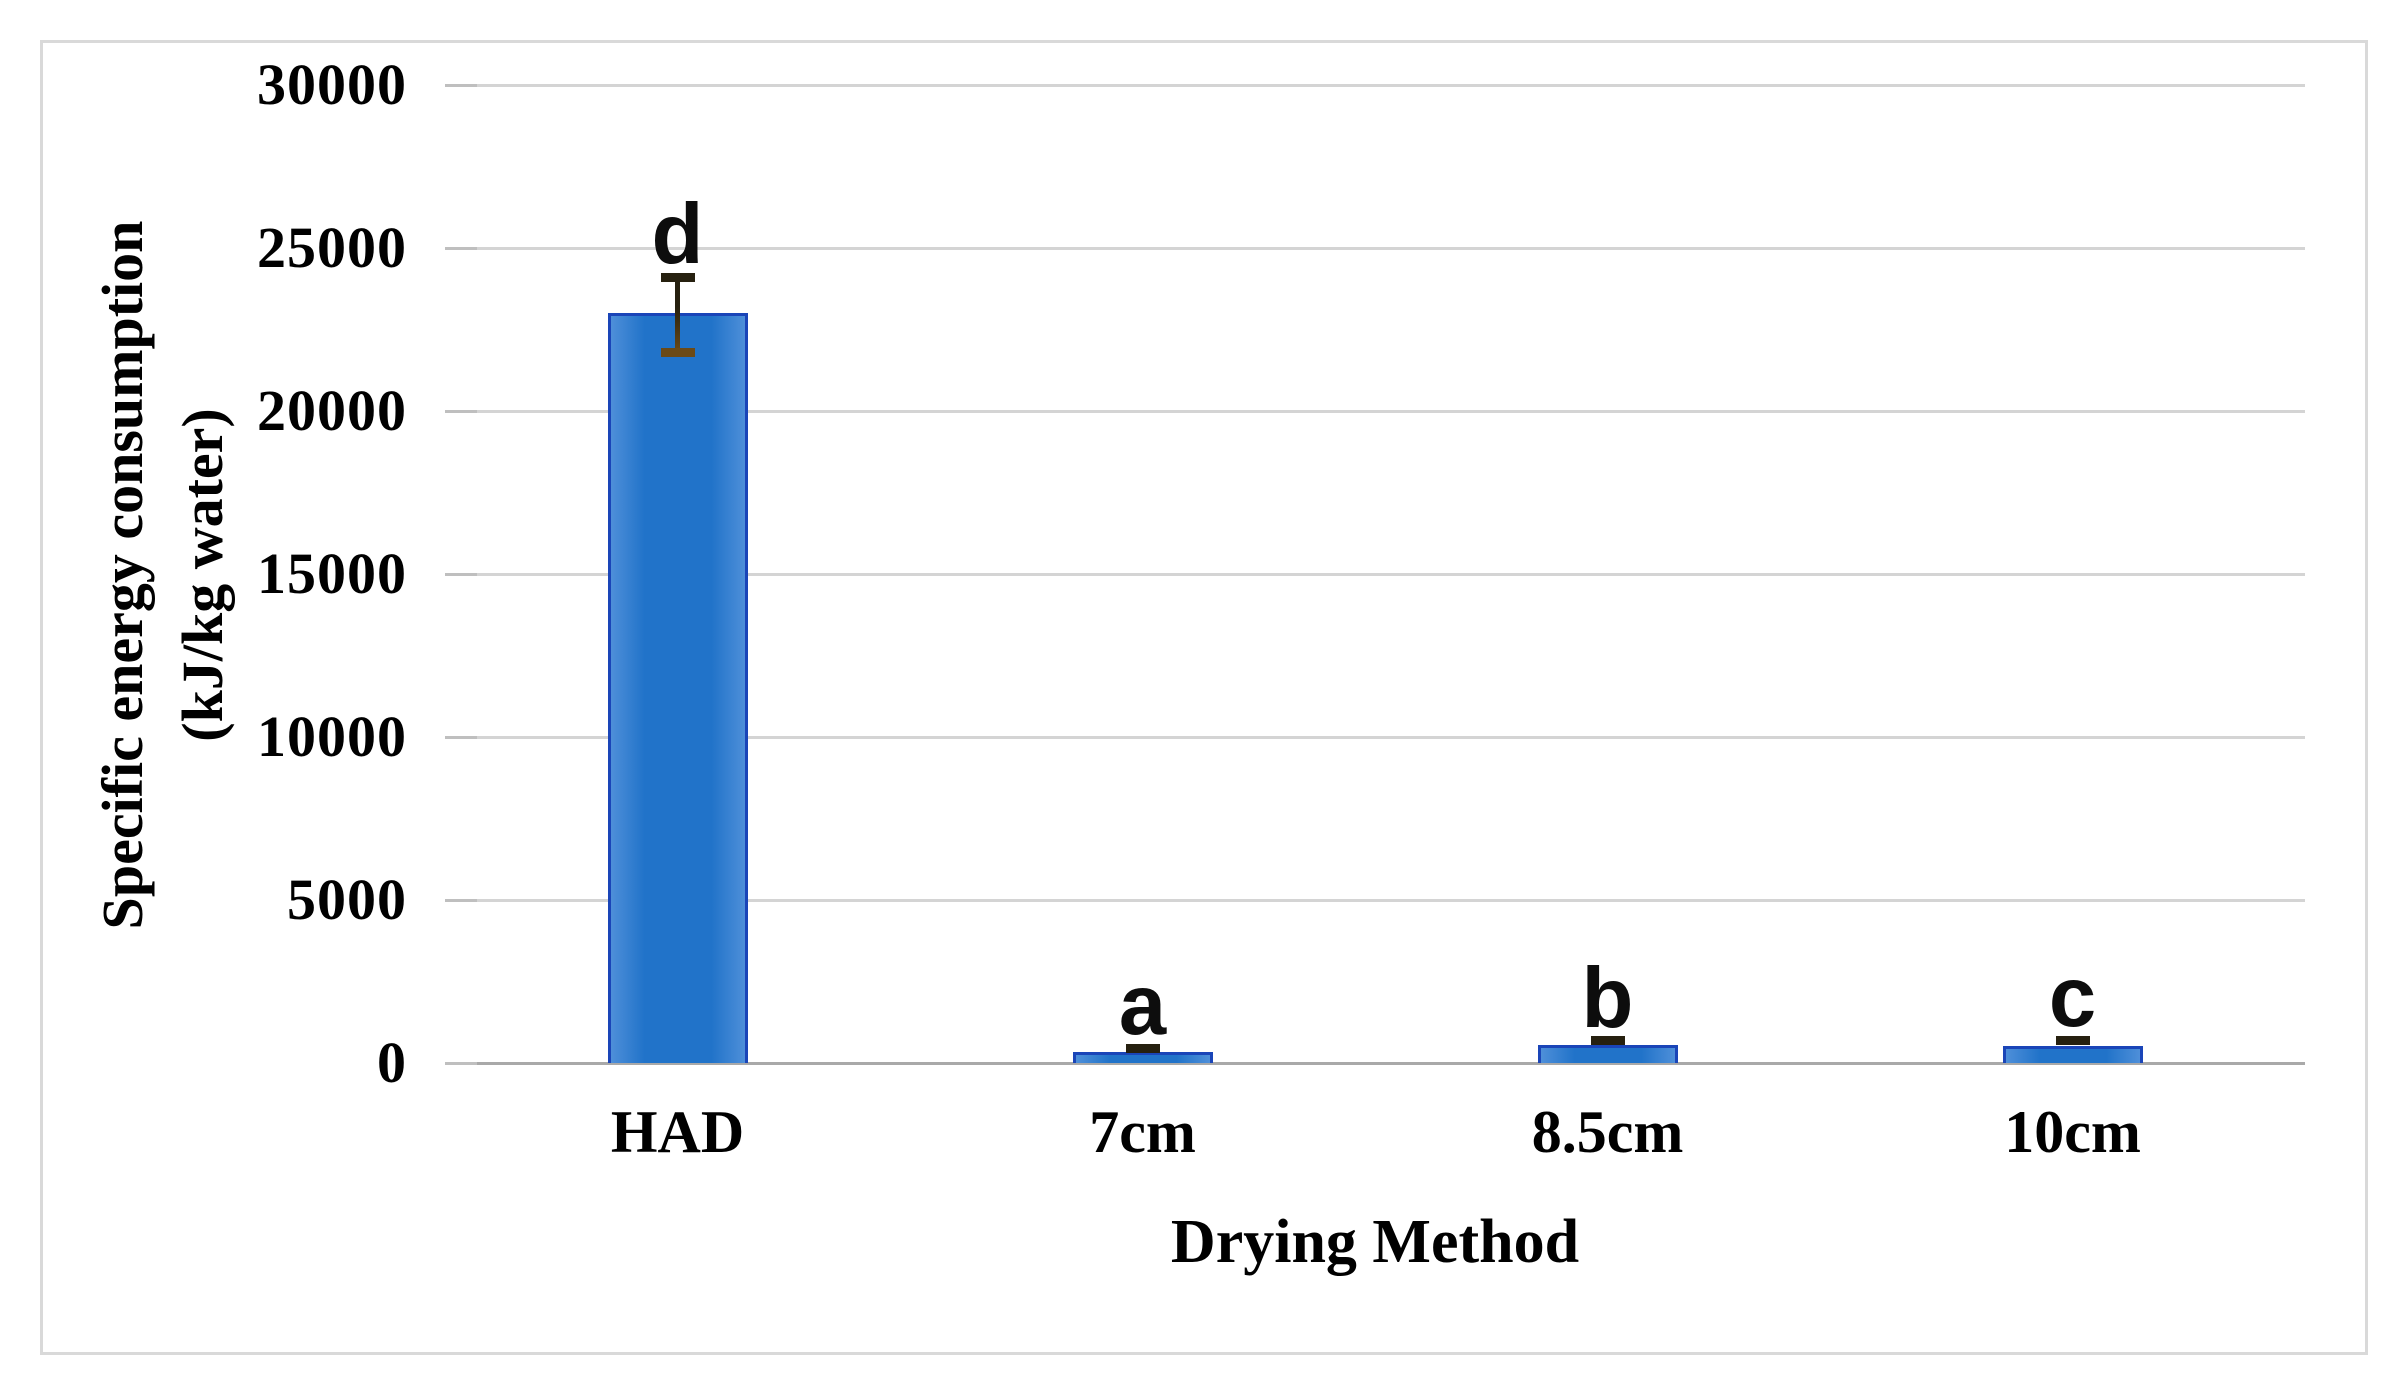 The width and height of the screenshot is (2390, 1379). What do you see at coordinates (347, 899) in the screenshot?
I see `y-tick-label: 5000` at bounding box center [347, 899].